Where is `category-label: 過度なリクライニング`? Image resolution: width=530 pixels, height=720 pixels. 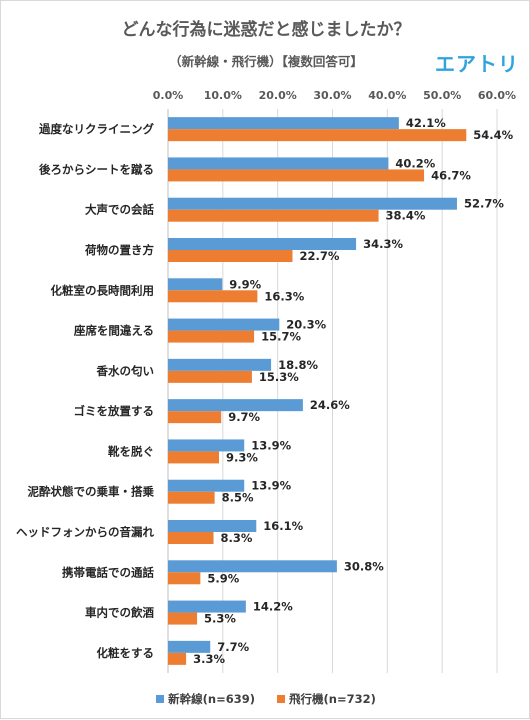
category-label: 過度なリクライニング is located at coordinates (96, 129).